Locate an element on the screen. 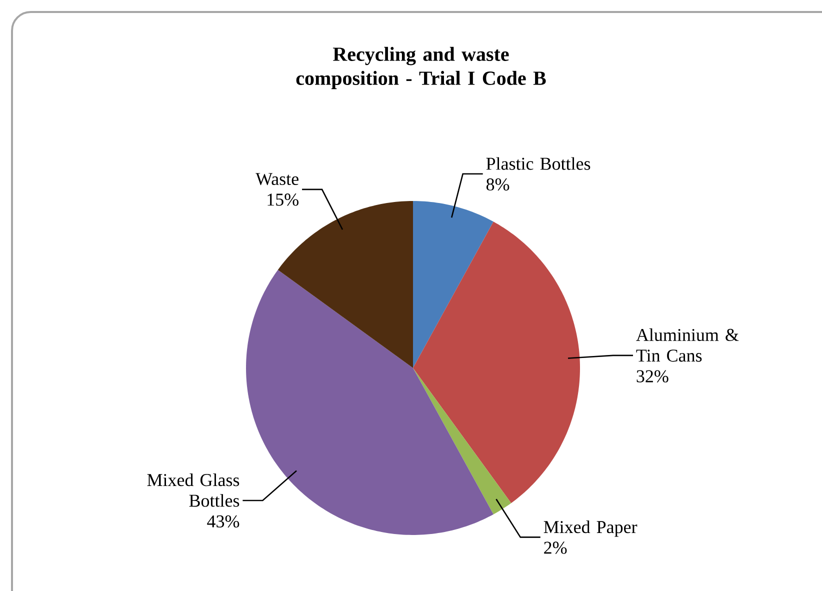  data-label: 8% is located at coordinates (498, 184).